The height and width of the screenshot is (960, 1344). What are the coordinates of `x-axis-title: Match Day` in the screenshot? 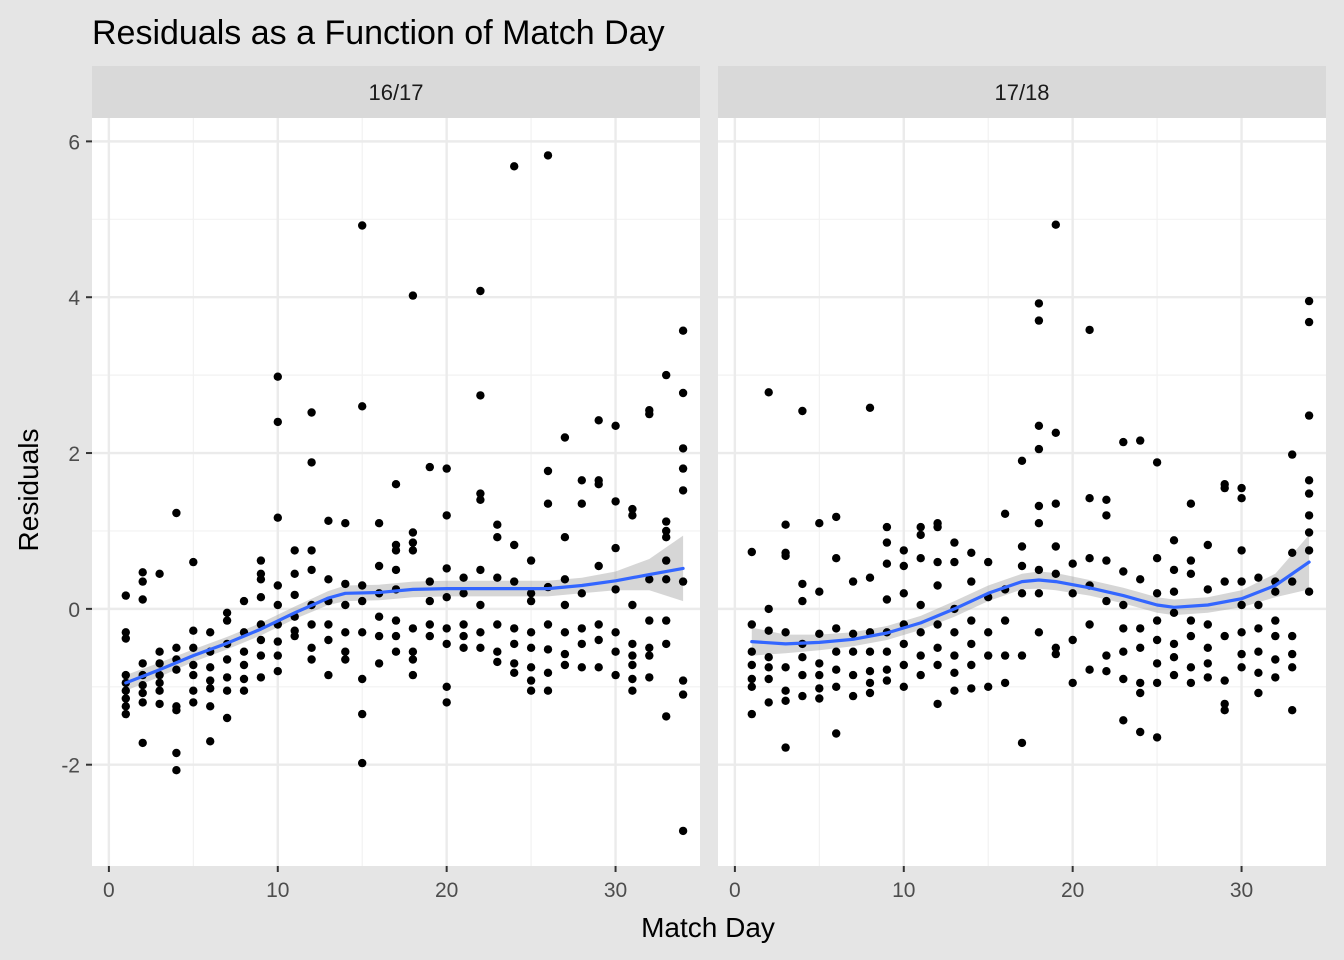 It's located at (708, 927).